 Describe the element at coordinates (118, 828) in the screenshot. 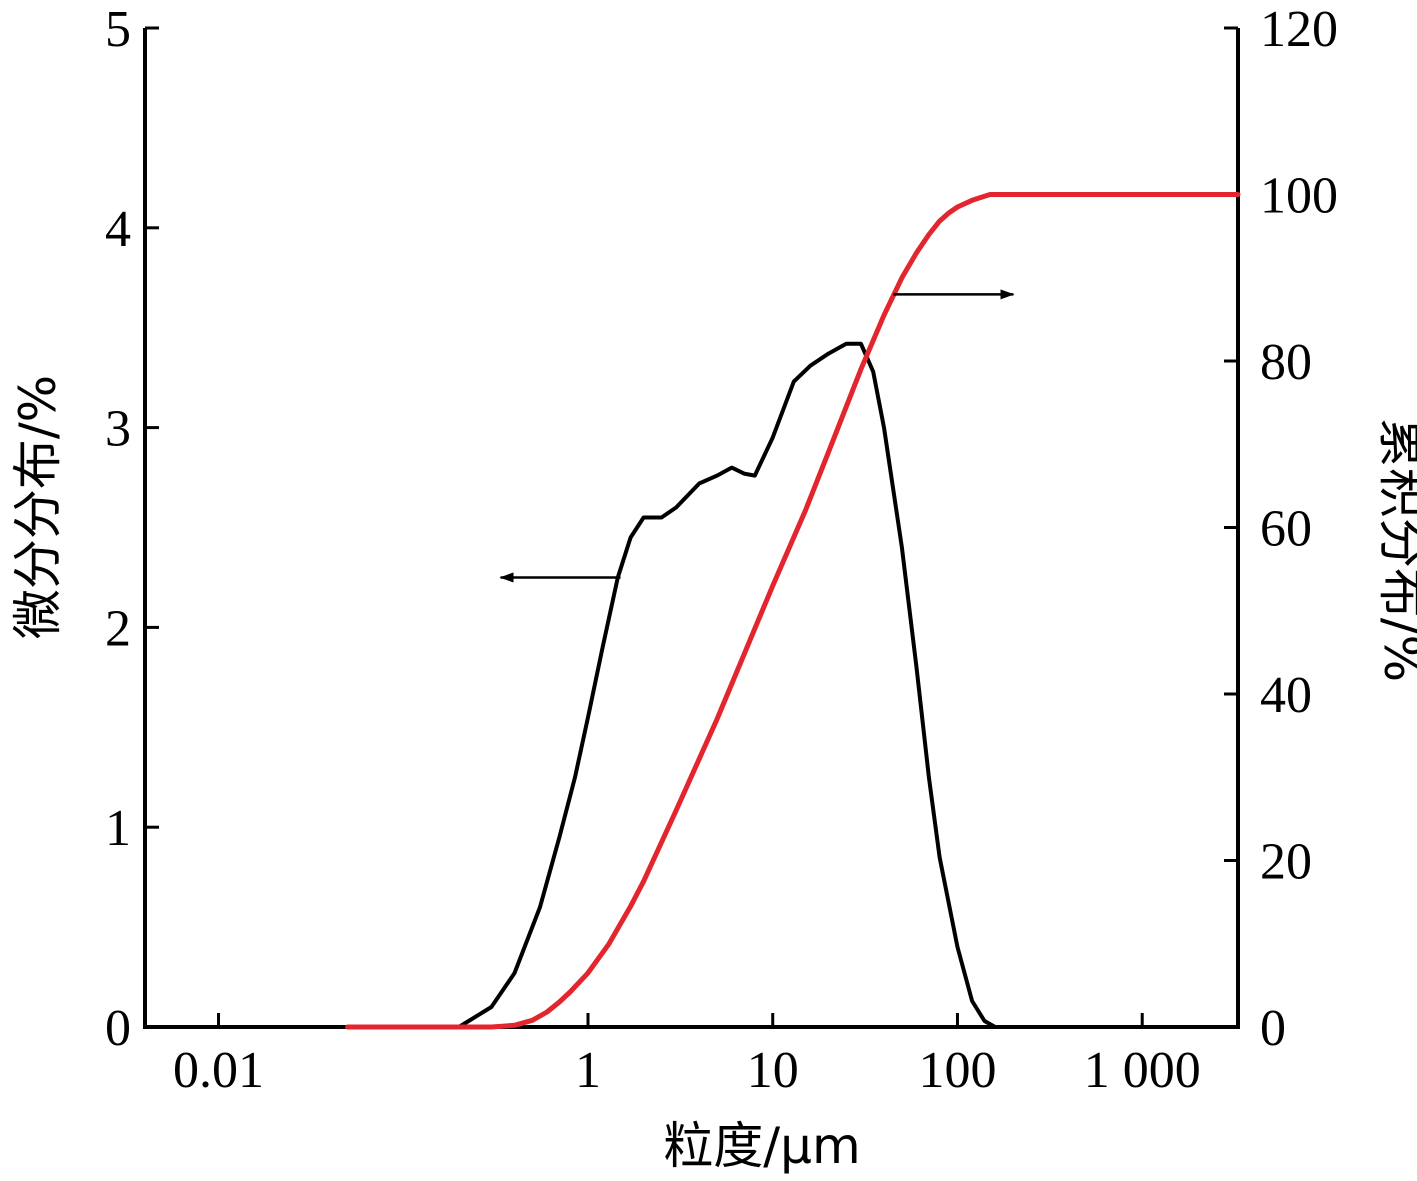

I see `left-y-tick-label-1: 1` at that location.